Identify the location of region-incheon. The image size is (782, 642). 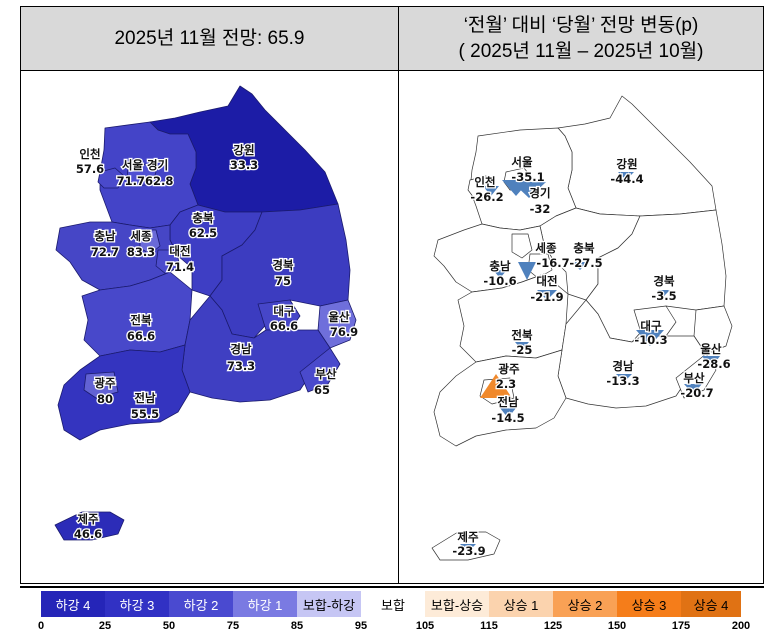
(111, 178).